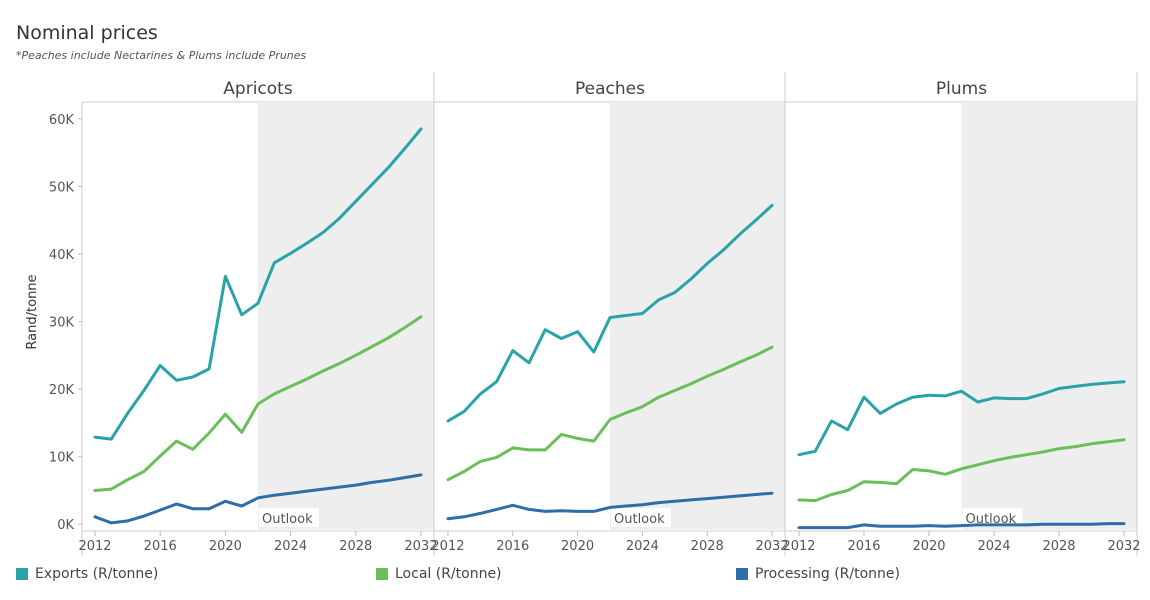  What do you see at coordinates (827, 574) in the screenshot?
I see `legend-label-processing: Processing (R/tonne)` at bounding box center [827, 574].